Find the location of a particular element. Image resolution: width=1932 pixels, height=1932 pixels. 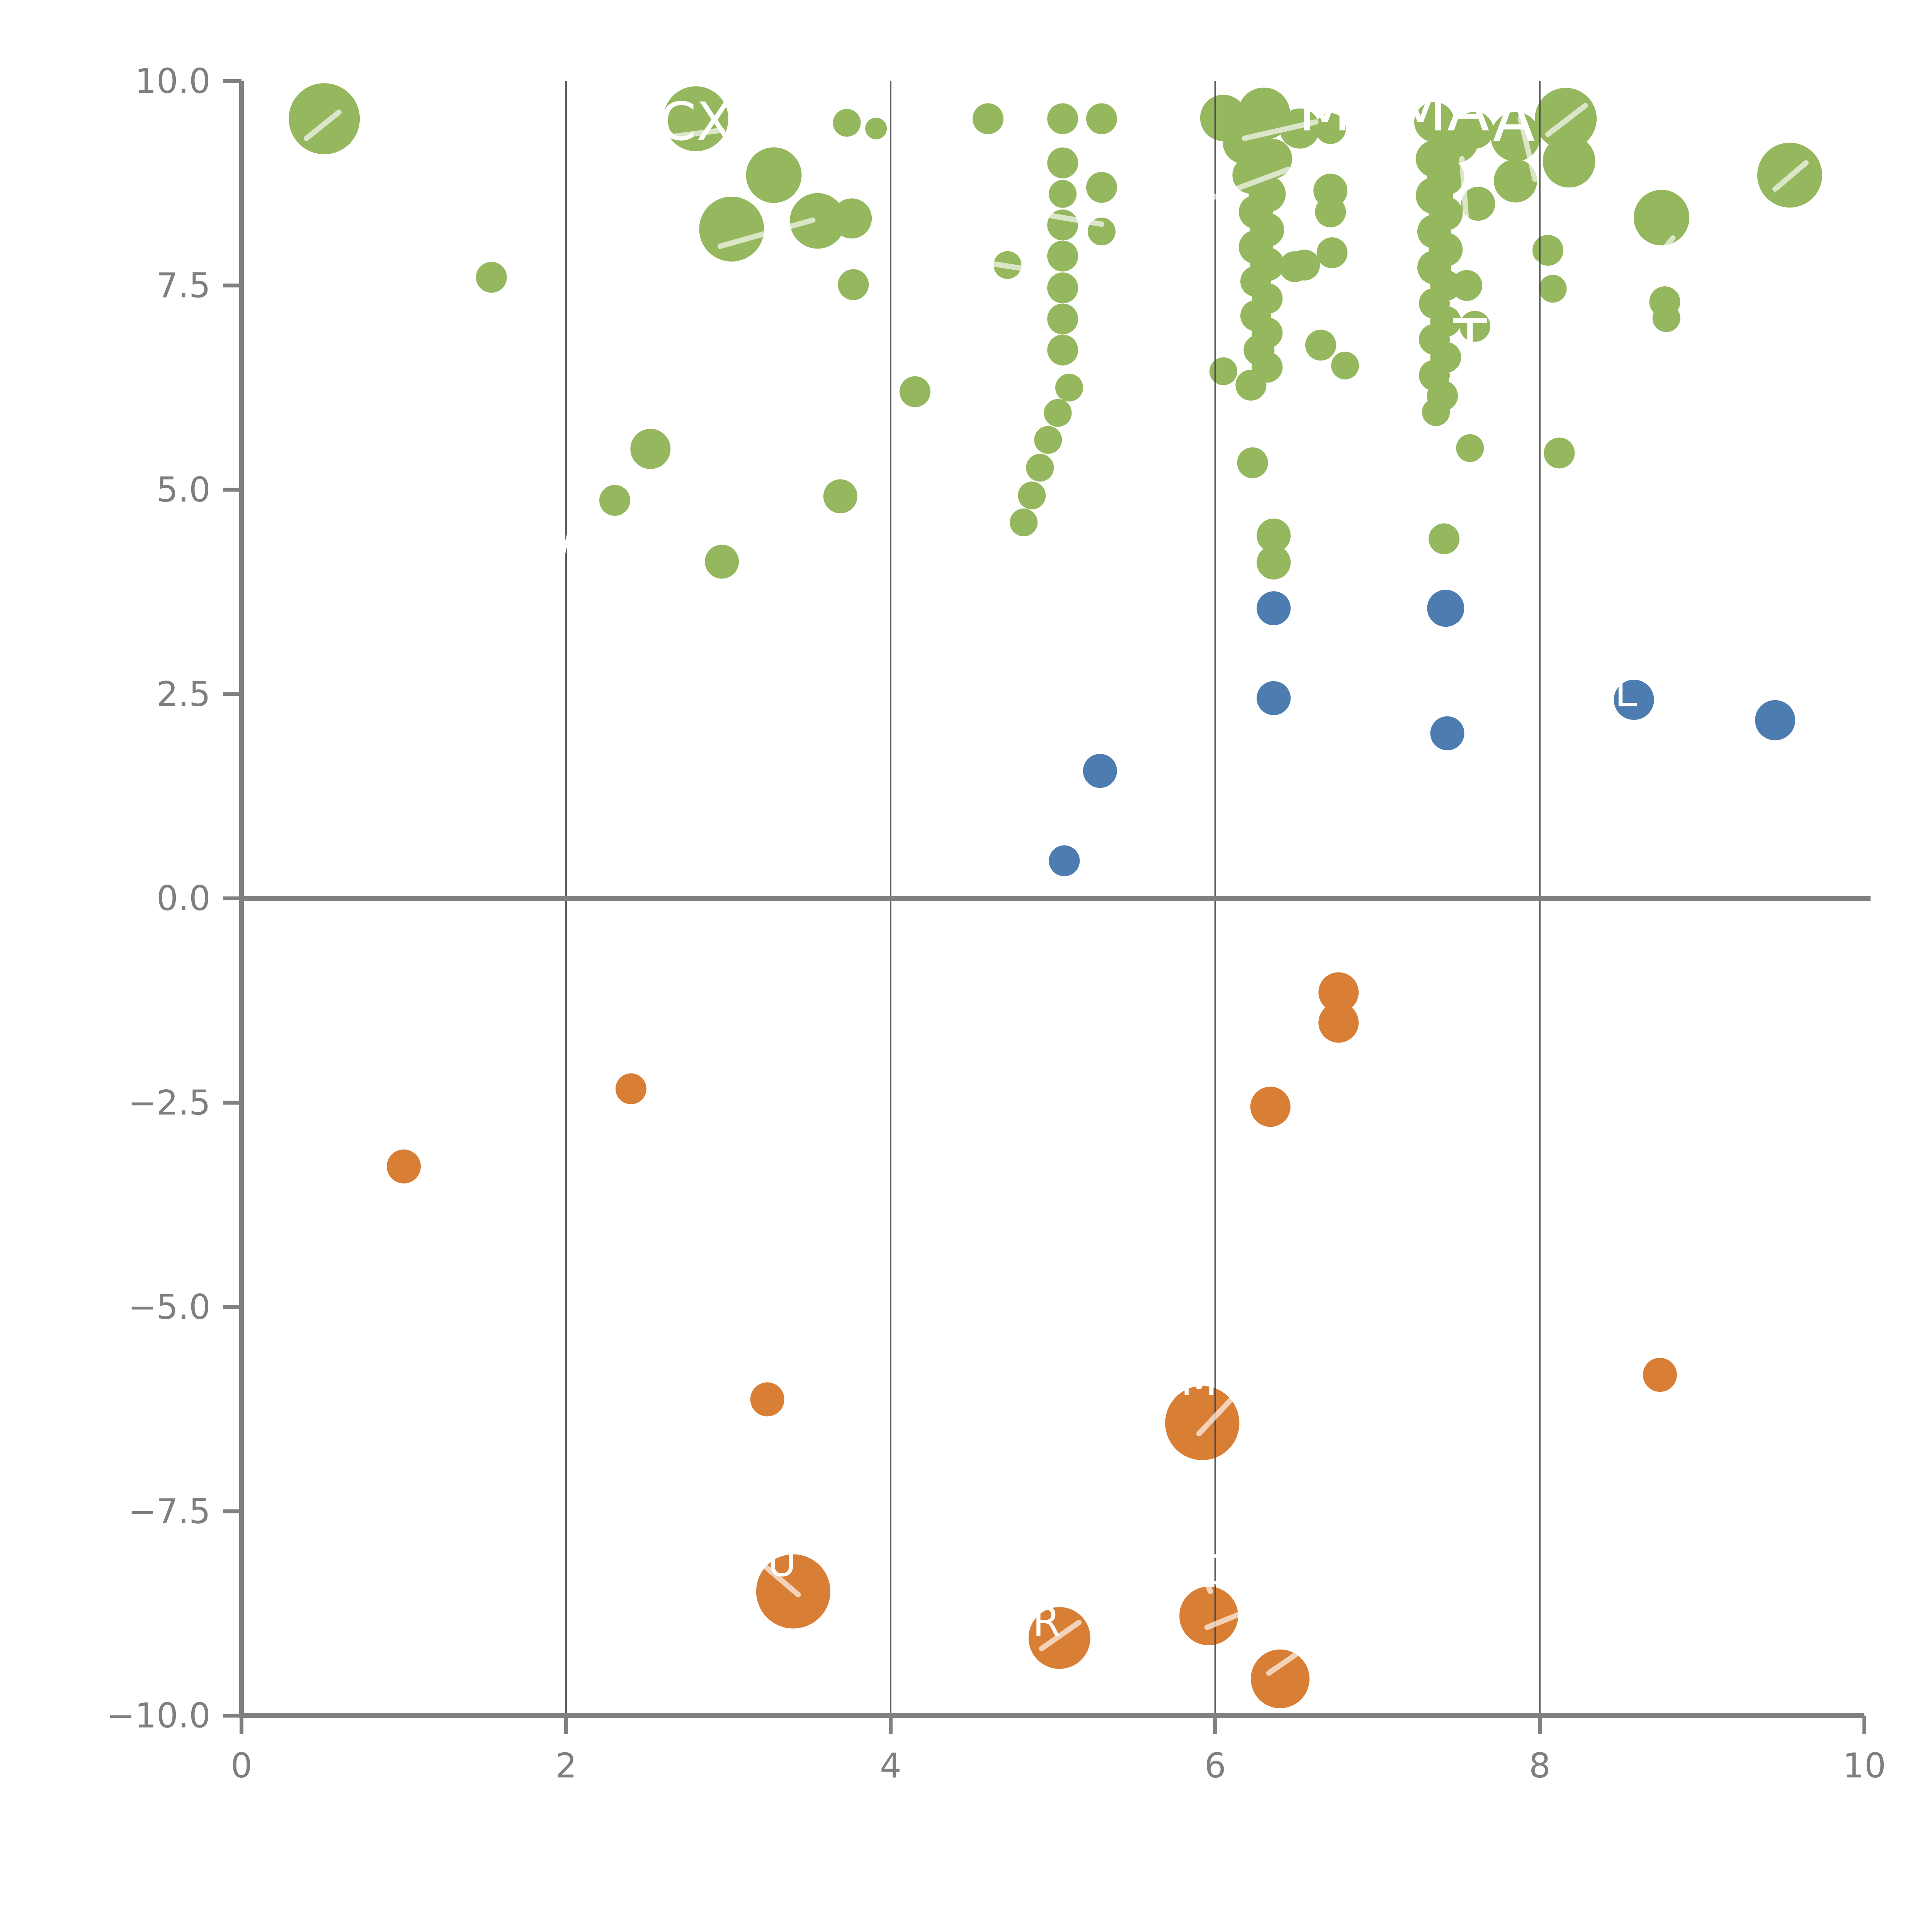

point-label-M: M is located at coordinates (1199, 1381).